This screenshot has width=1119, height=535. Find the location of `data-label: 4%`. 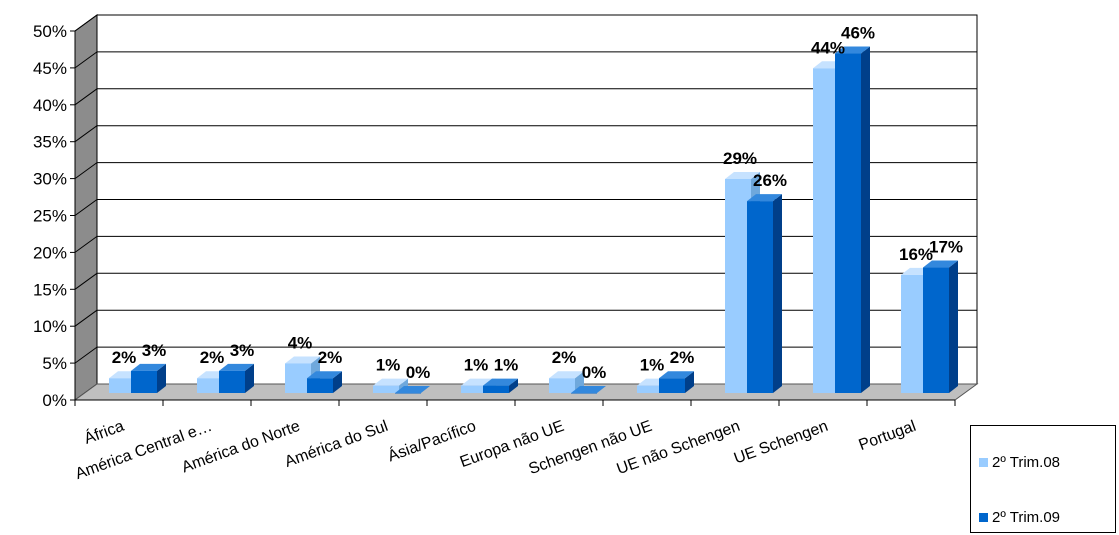

data-label: 4% is located at coordinates (300, 342).